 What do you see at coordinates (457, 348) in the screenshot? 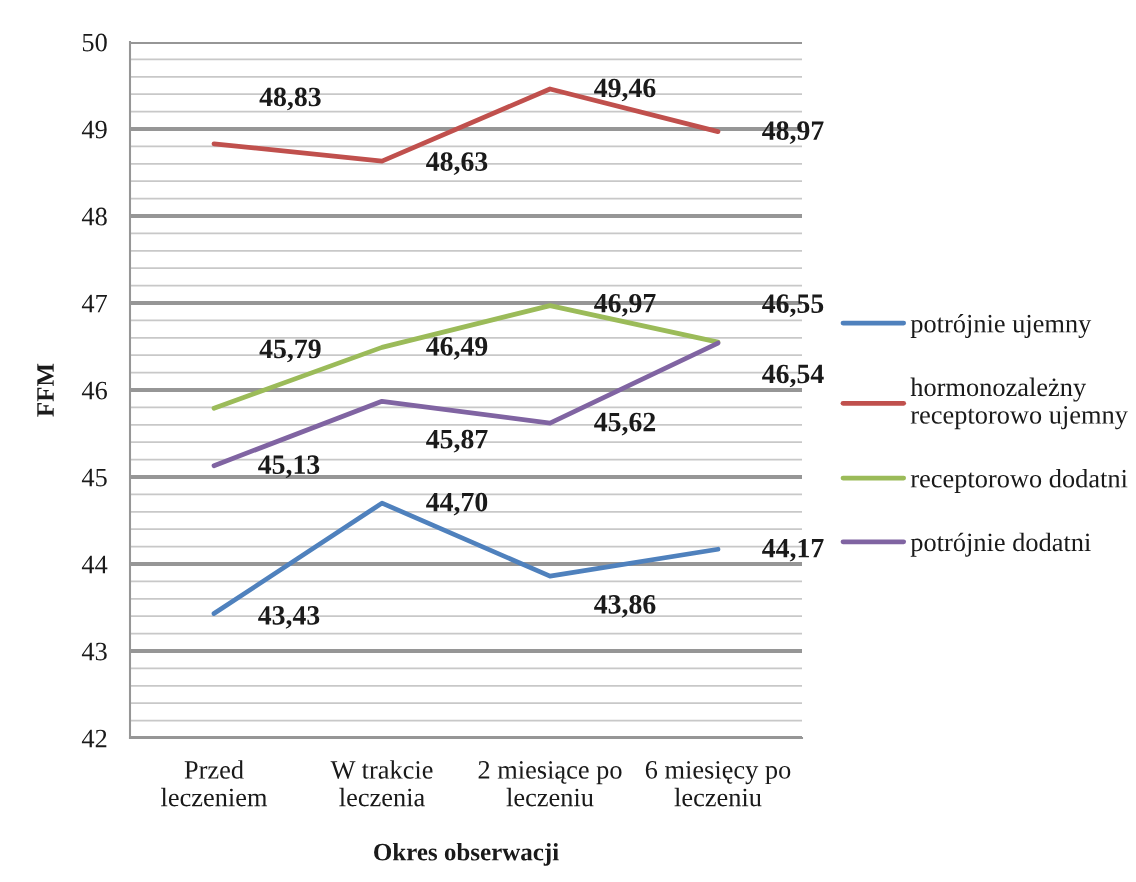
I see `data-label: 46,49` at bounding box center [457, 348].